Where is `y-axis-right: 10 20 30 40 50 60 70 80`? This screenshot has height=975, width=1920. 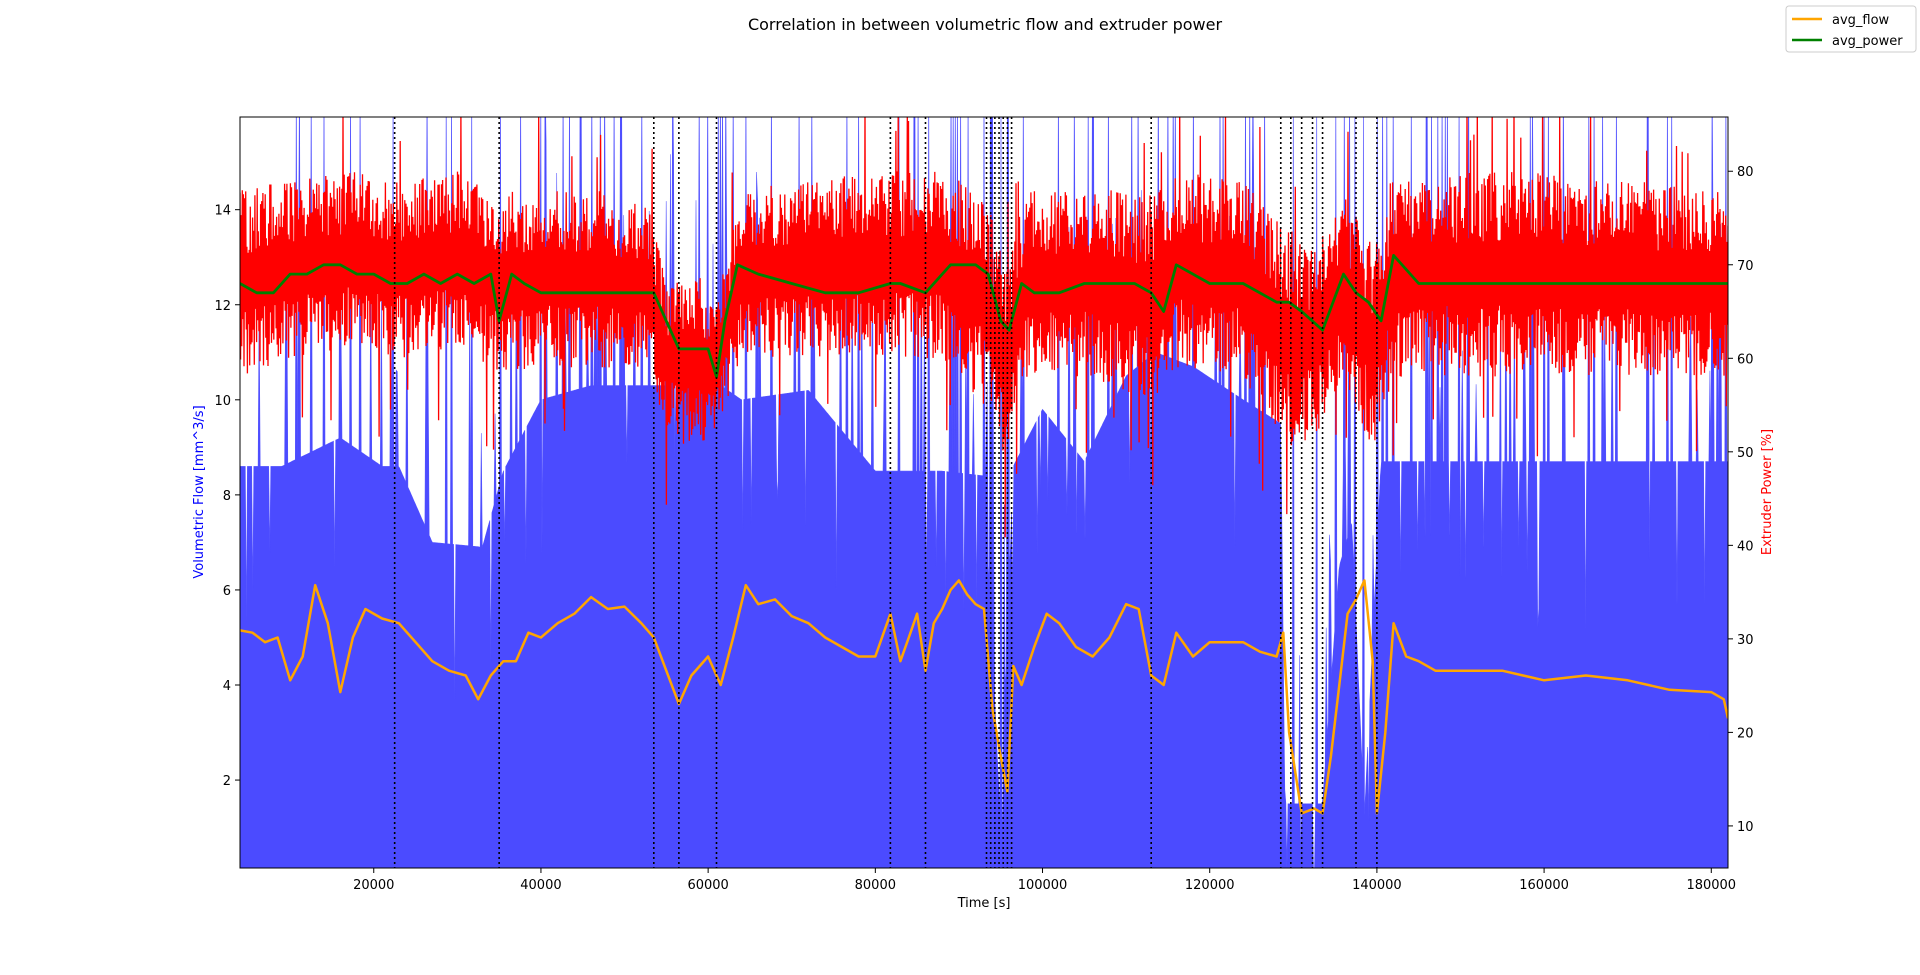 y-axis-right: 10 20 30 40 50 60 70 80 is located at coordinates (1741, 500).